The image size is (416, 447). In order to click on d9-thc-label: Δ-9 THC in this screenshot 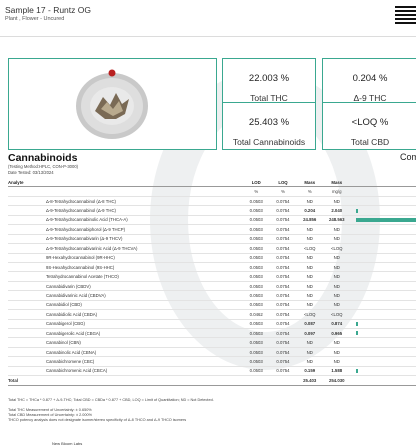, I will do `click(370, 98)`.